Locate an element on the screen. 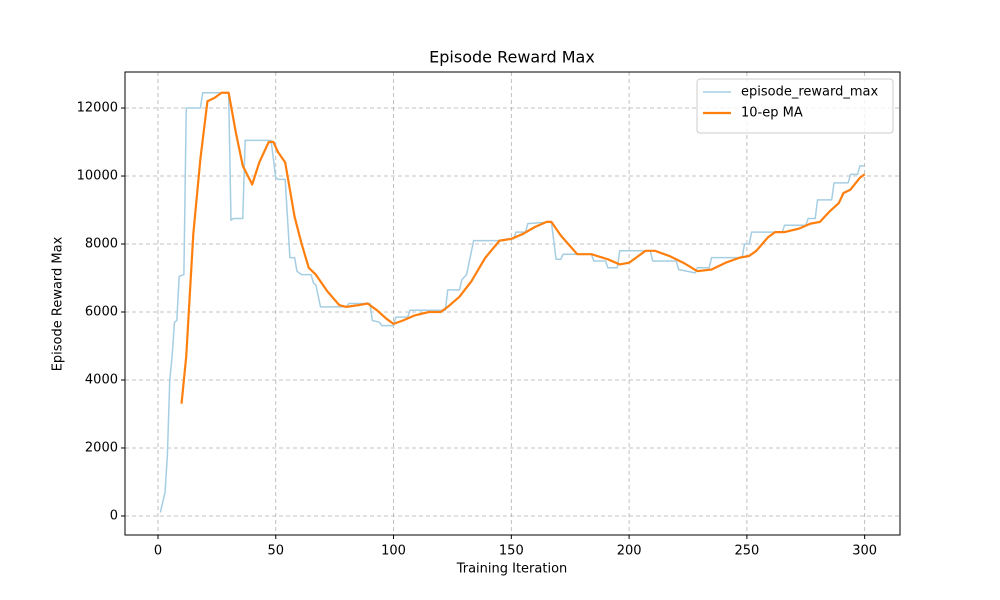 The width and height of the screenshot is (1000, 600). legend-label: episode_reward_max is located at coordinates (809, 92).